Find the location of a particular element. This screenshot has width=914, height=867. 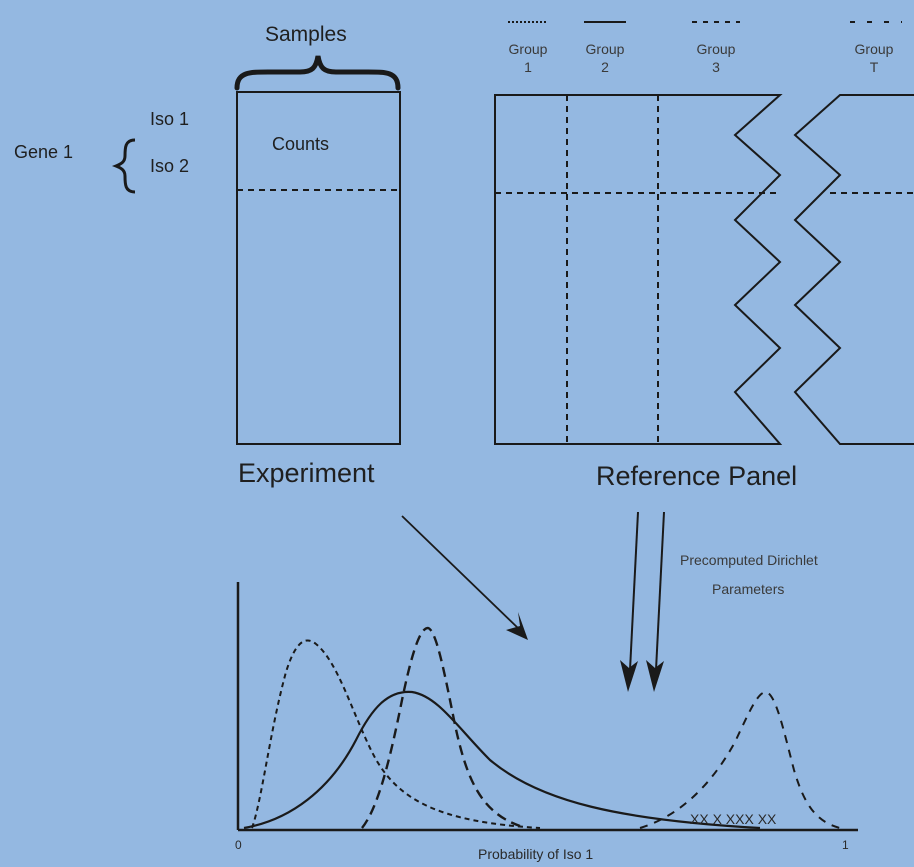

sample-marks: XX X XXX XX is located at coordinates (733, 819).